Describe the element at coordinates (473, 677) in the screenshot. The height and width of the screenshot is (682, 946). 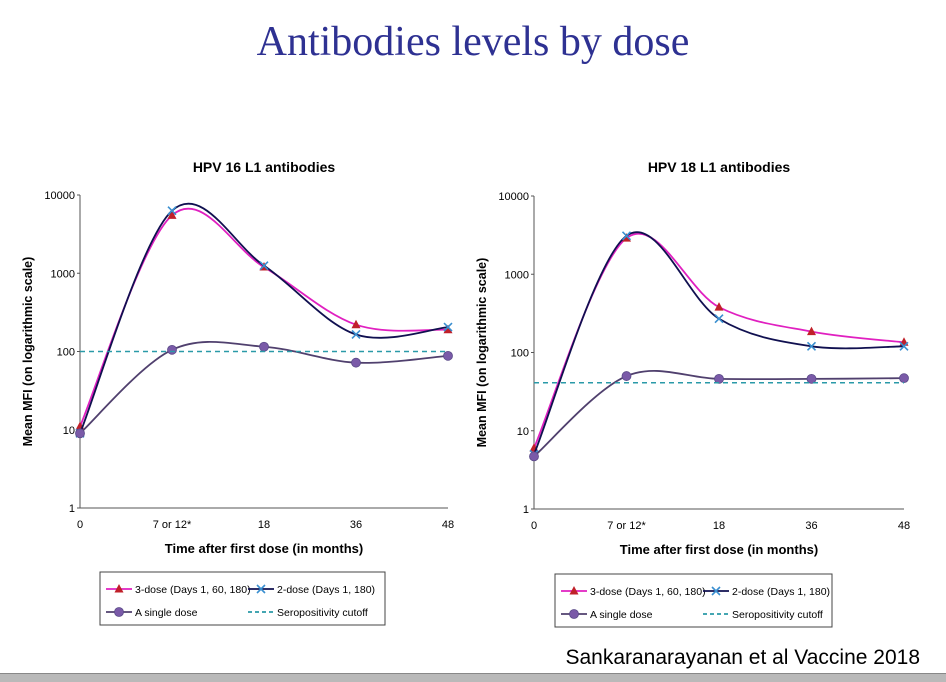
I see `bottom-bar` at that location.